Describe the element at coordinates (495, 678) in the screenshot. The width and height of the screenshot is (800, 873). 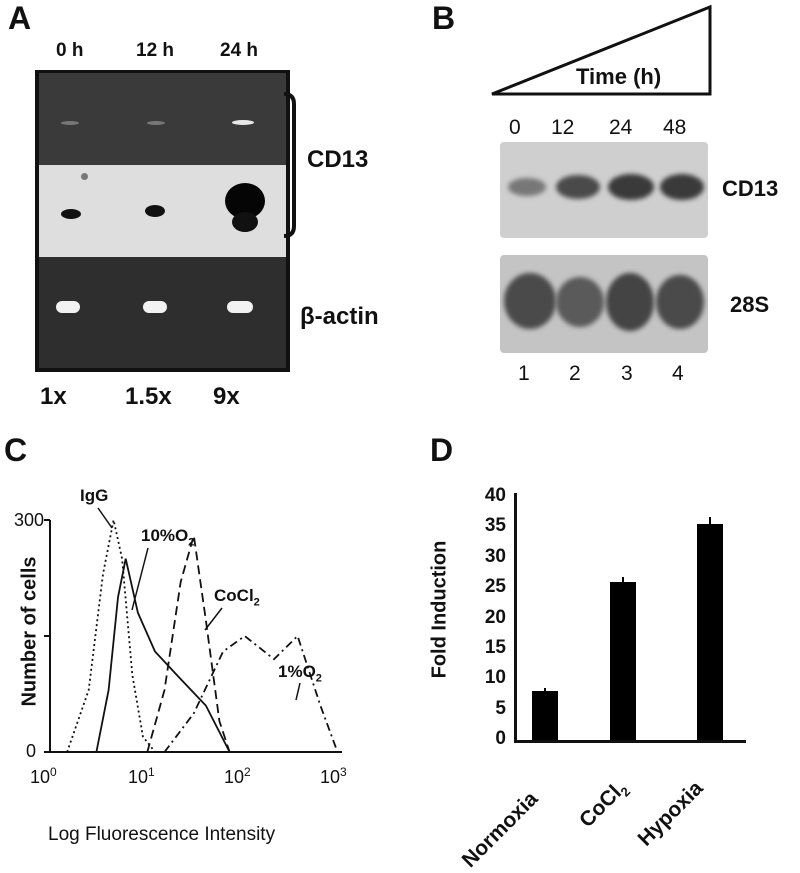
I see `bar-y-tick-10: 10` at that location.